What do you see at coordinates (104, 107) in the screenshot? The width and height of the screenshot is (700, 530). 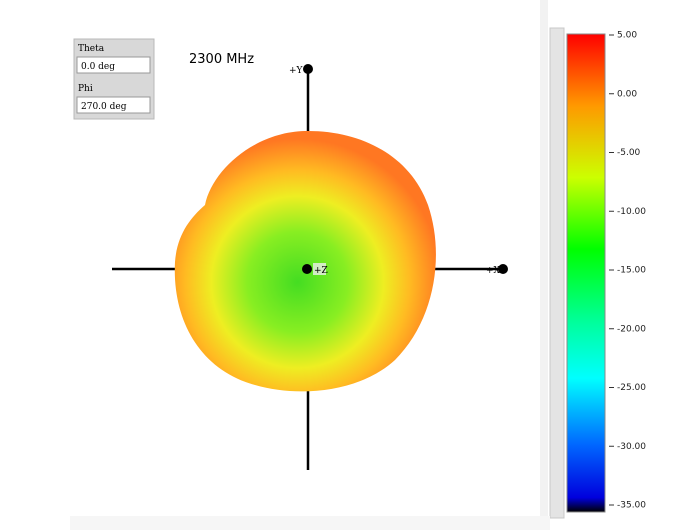 I see `phi-value: 270.0 deg` at bounding box center [104, 107].